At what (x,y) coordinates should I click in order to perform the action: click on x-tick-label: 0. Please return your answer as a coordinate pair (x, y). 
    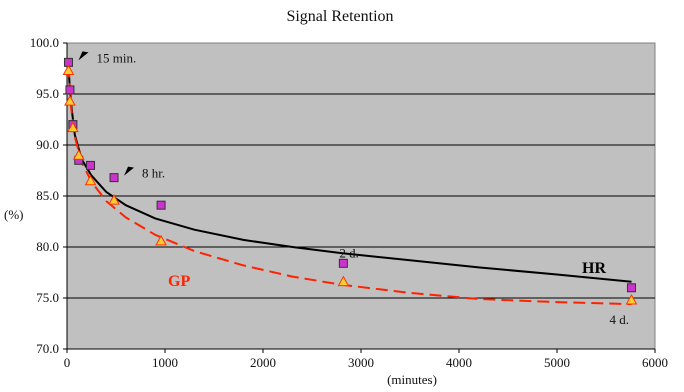
    Looking at the image, I should click on (67, 362).